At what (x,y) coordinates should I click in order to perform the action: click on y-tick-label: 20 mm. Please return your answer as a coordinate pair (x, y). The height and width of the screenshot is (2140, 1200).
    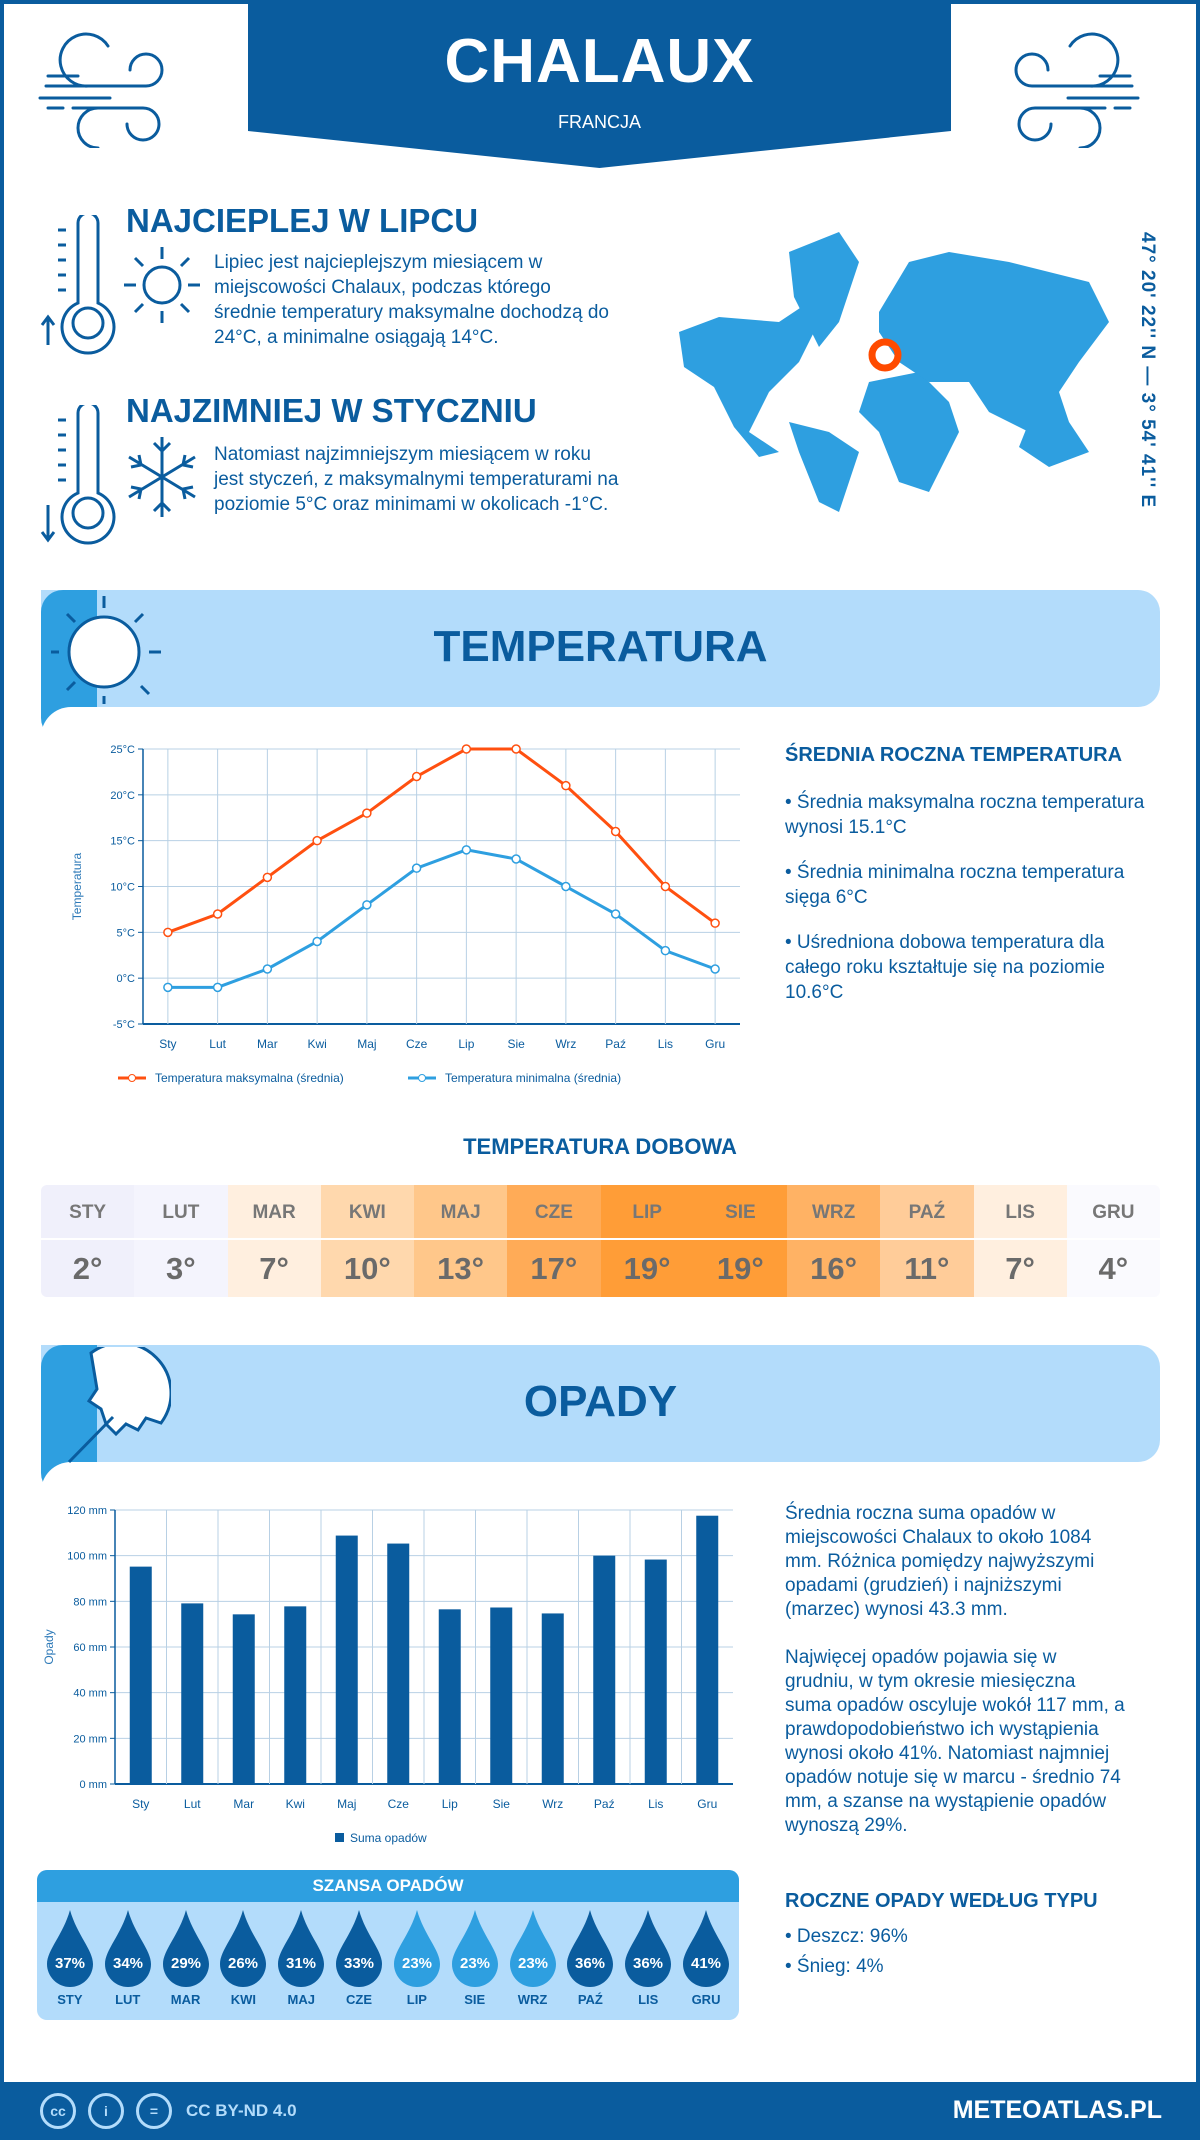
    Looking at the image, I should click on (90, 1739).